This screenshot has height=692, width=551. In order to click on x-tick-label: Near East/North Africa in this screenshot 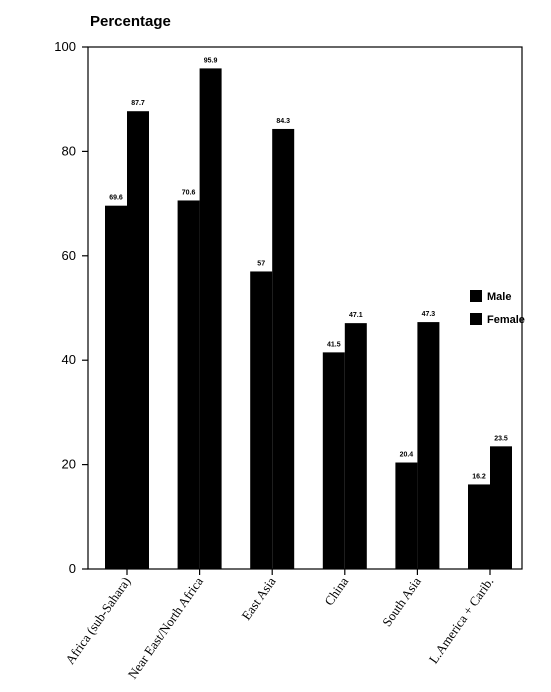, I will do `click(166, 628)`.